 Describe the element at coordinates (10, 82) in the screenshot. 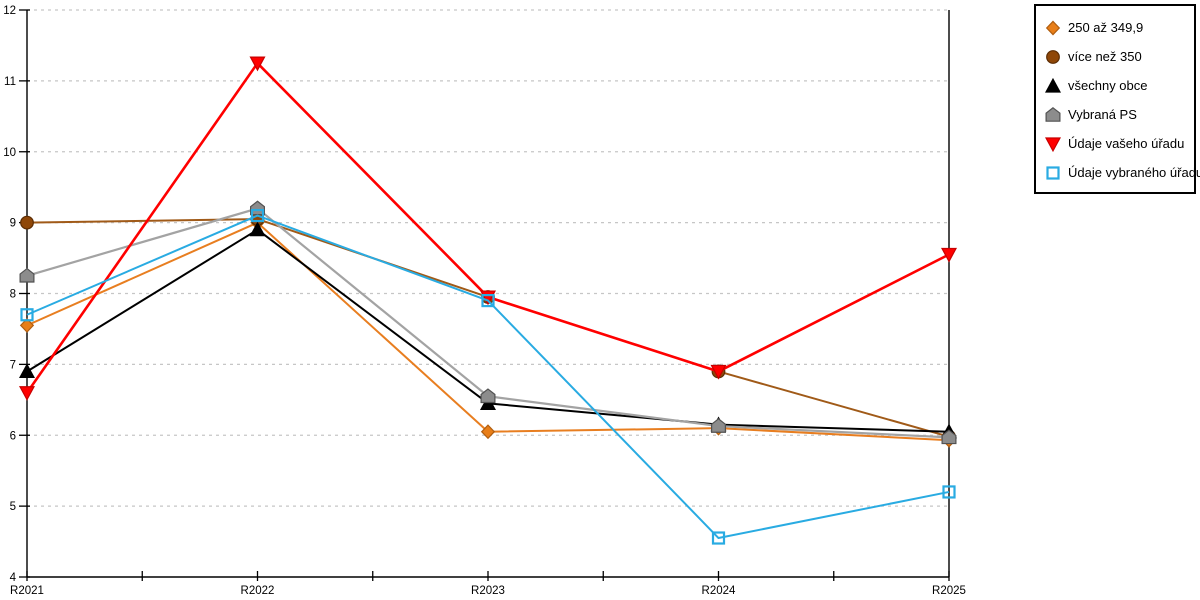

I see `y-tick-label: 11` at that location.